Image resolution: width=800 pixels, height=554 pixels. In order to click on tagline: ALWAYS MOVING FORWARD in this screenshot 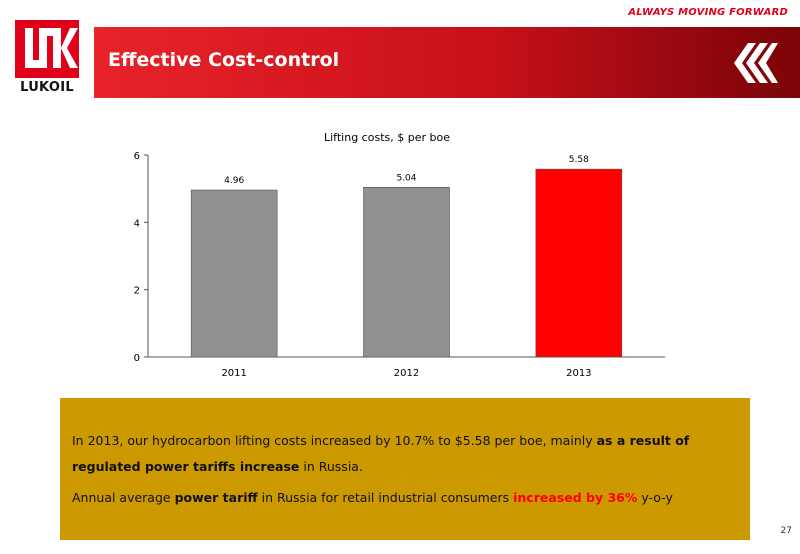, I will do `click(708, 12)`.